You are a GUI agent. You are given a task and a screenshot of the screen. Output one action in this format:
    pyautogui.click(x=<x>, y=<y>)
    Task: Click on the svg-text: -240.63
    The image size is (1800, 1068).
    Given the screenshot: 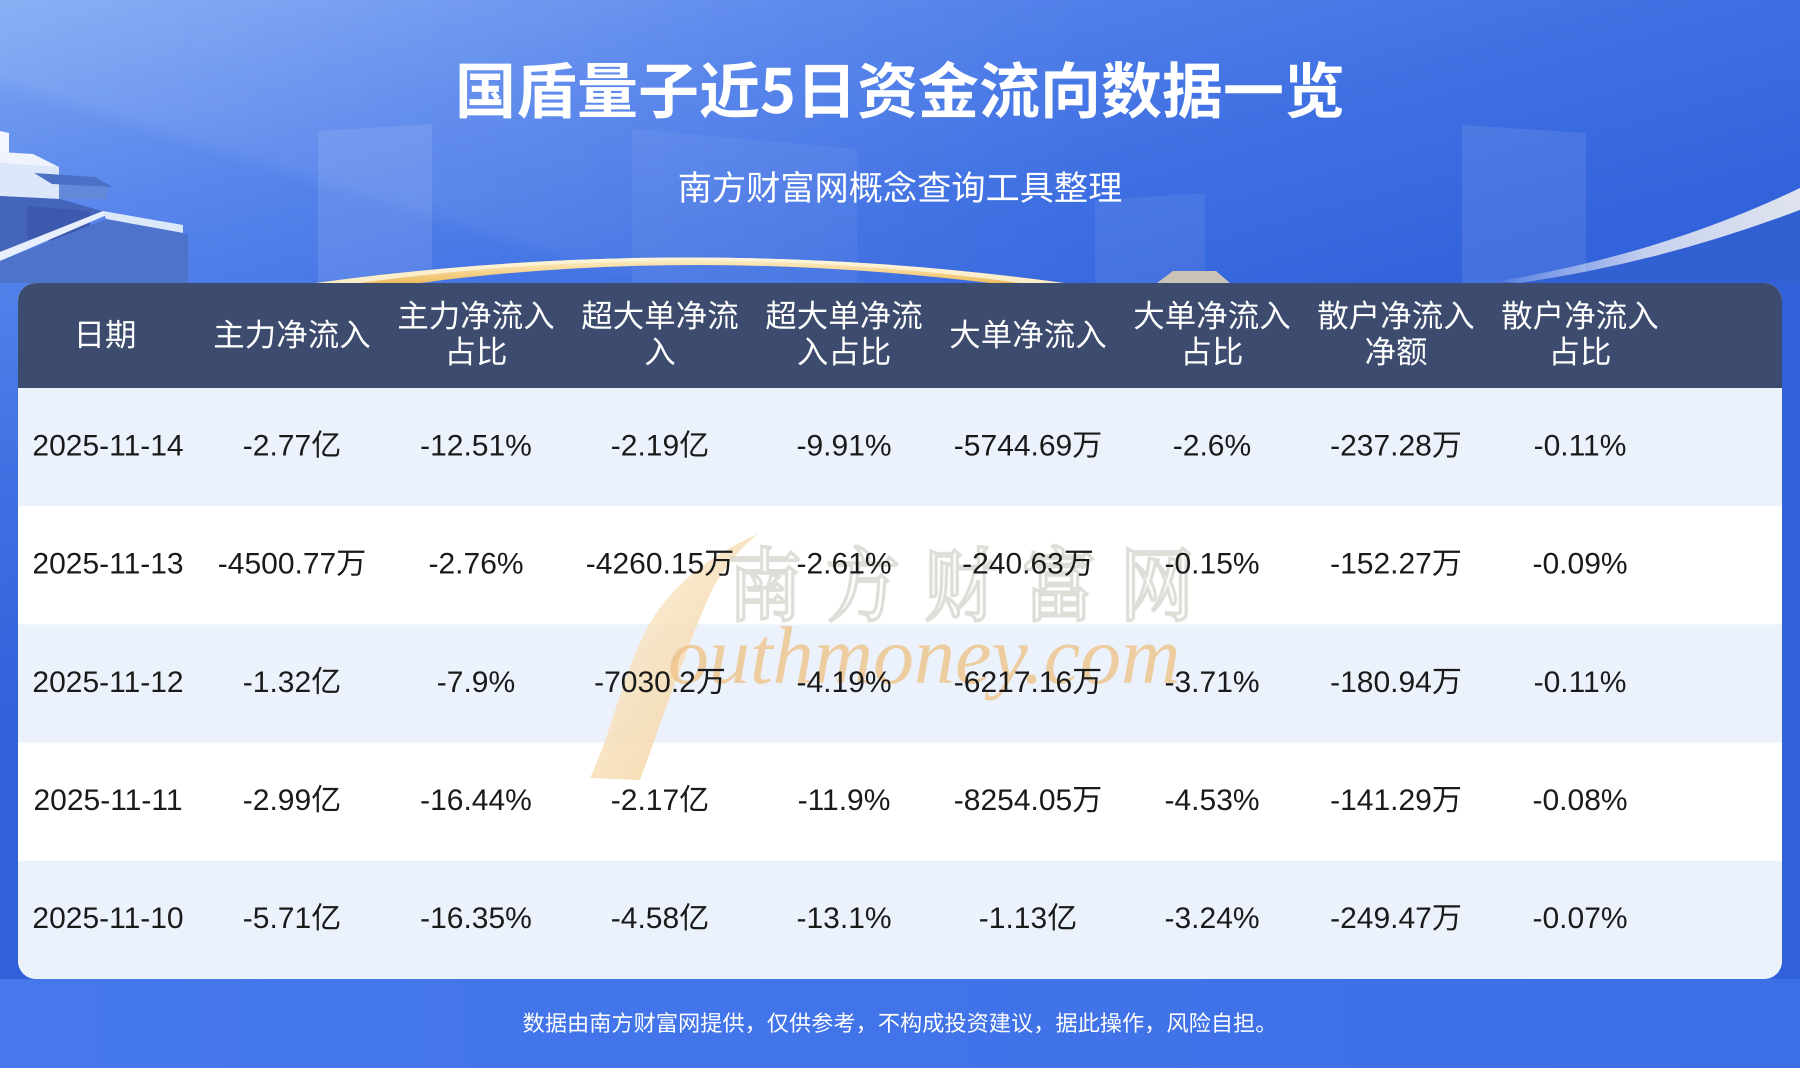 What is the action you would take?
    pyautogui.click(x=1013, y=564)
    